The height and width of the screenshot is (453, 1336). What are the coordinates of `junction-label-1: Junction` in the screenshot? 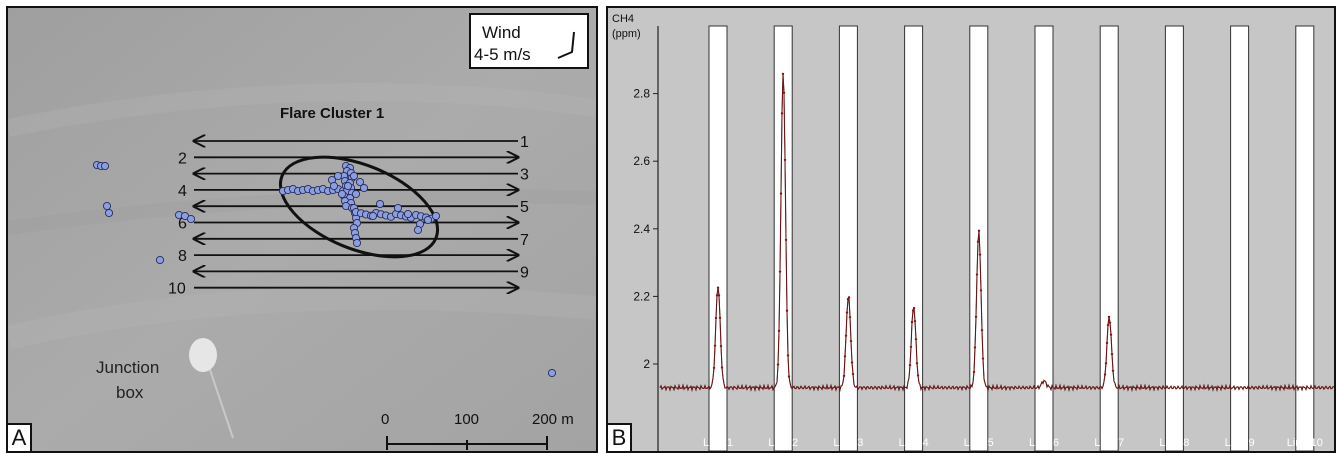 It's located at (127, 367).